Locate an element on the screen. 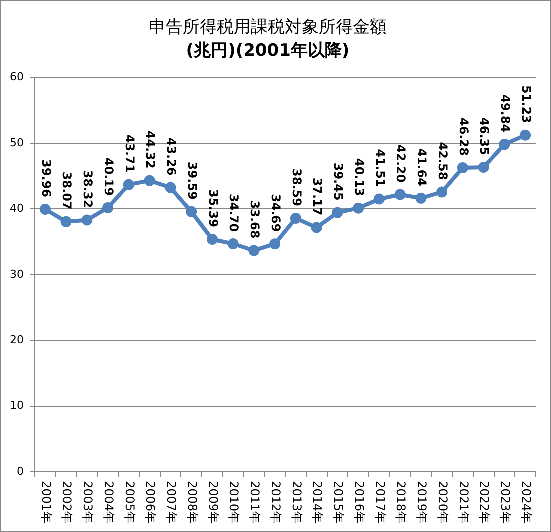 This screenshot has width=551, height=532. x-tick-label: 2010年 is located at coordinates (234, 502).